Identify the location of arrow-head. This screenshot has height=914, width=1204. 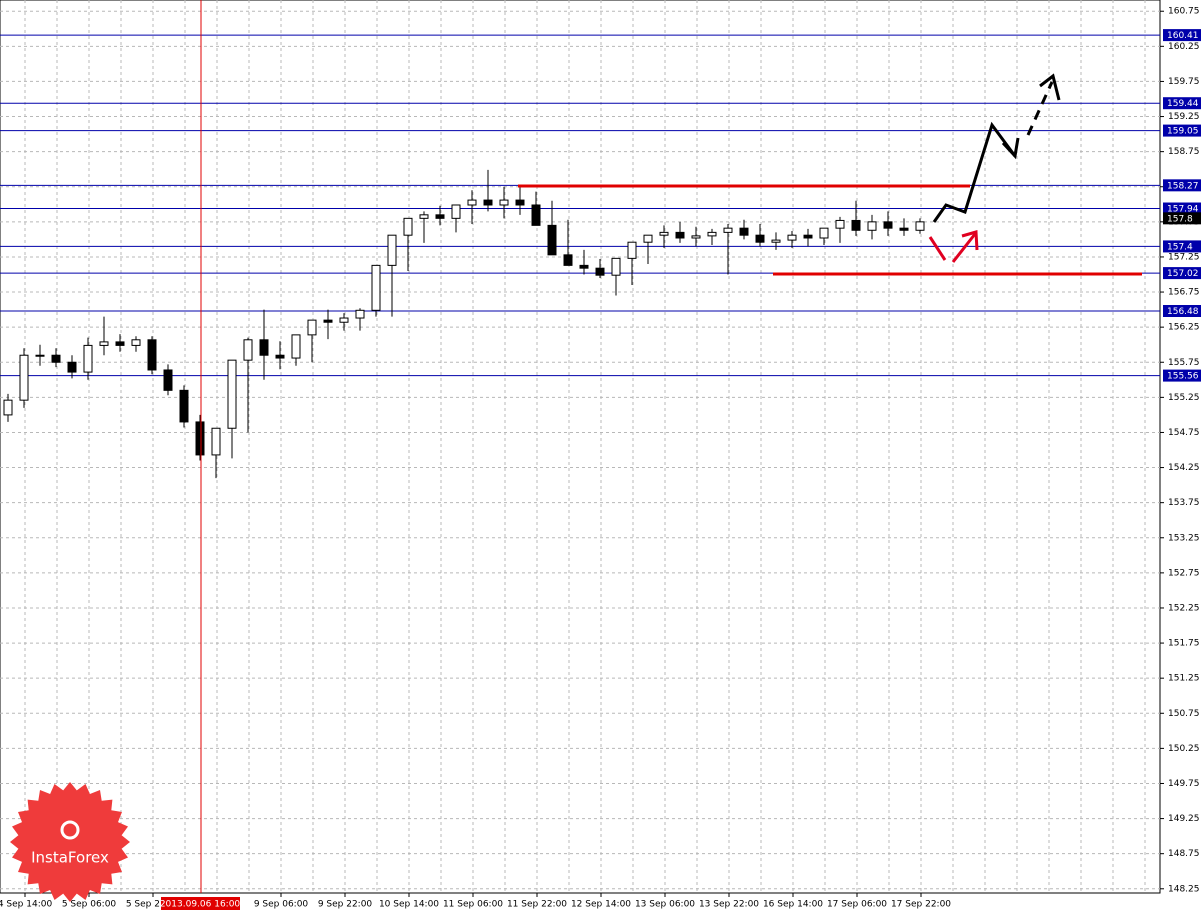
(970, 240).